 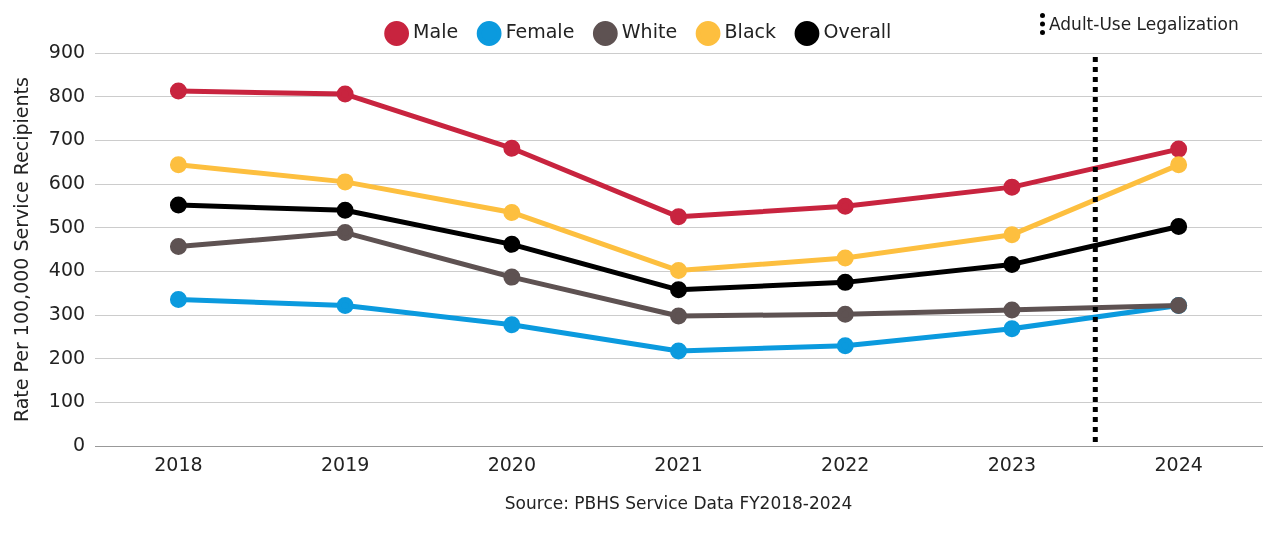 I want to click on source-note: Source: PBHS Service Data FY2018-2024, so click(x=678, y=503).